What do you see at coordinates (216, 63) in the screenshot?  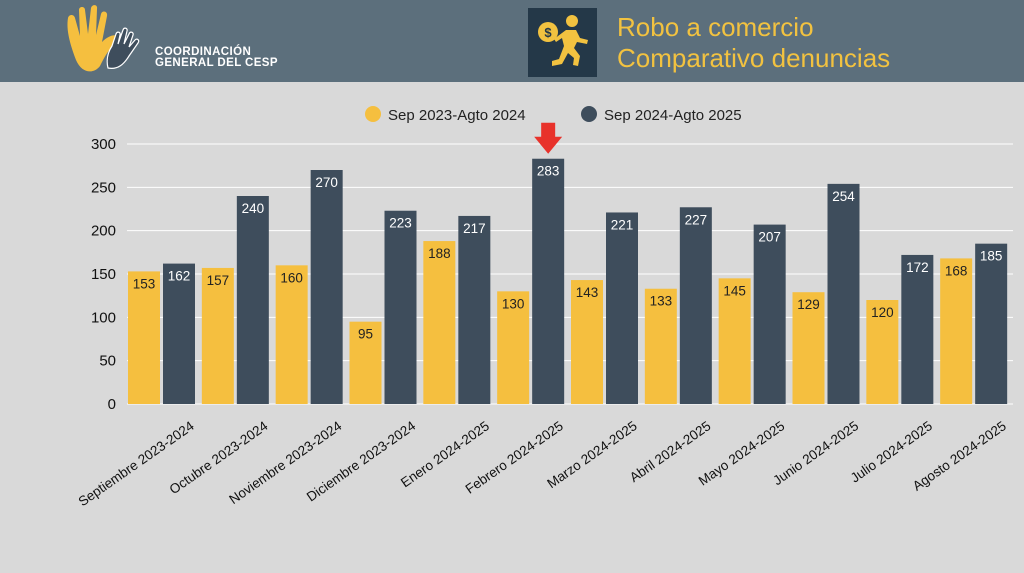 I see `org-name-line2: GENERAL DEL CESP` at bounding box center [216, 63].